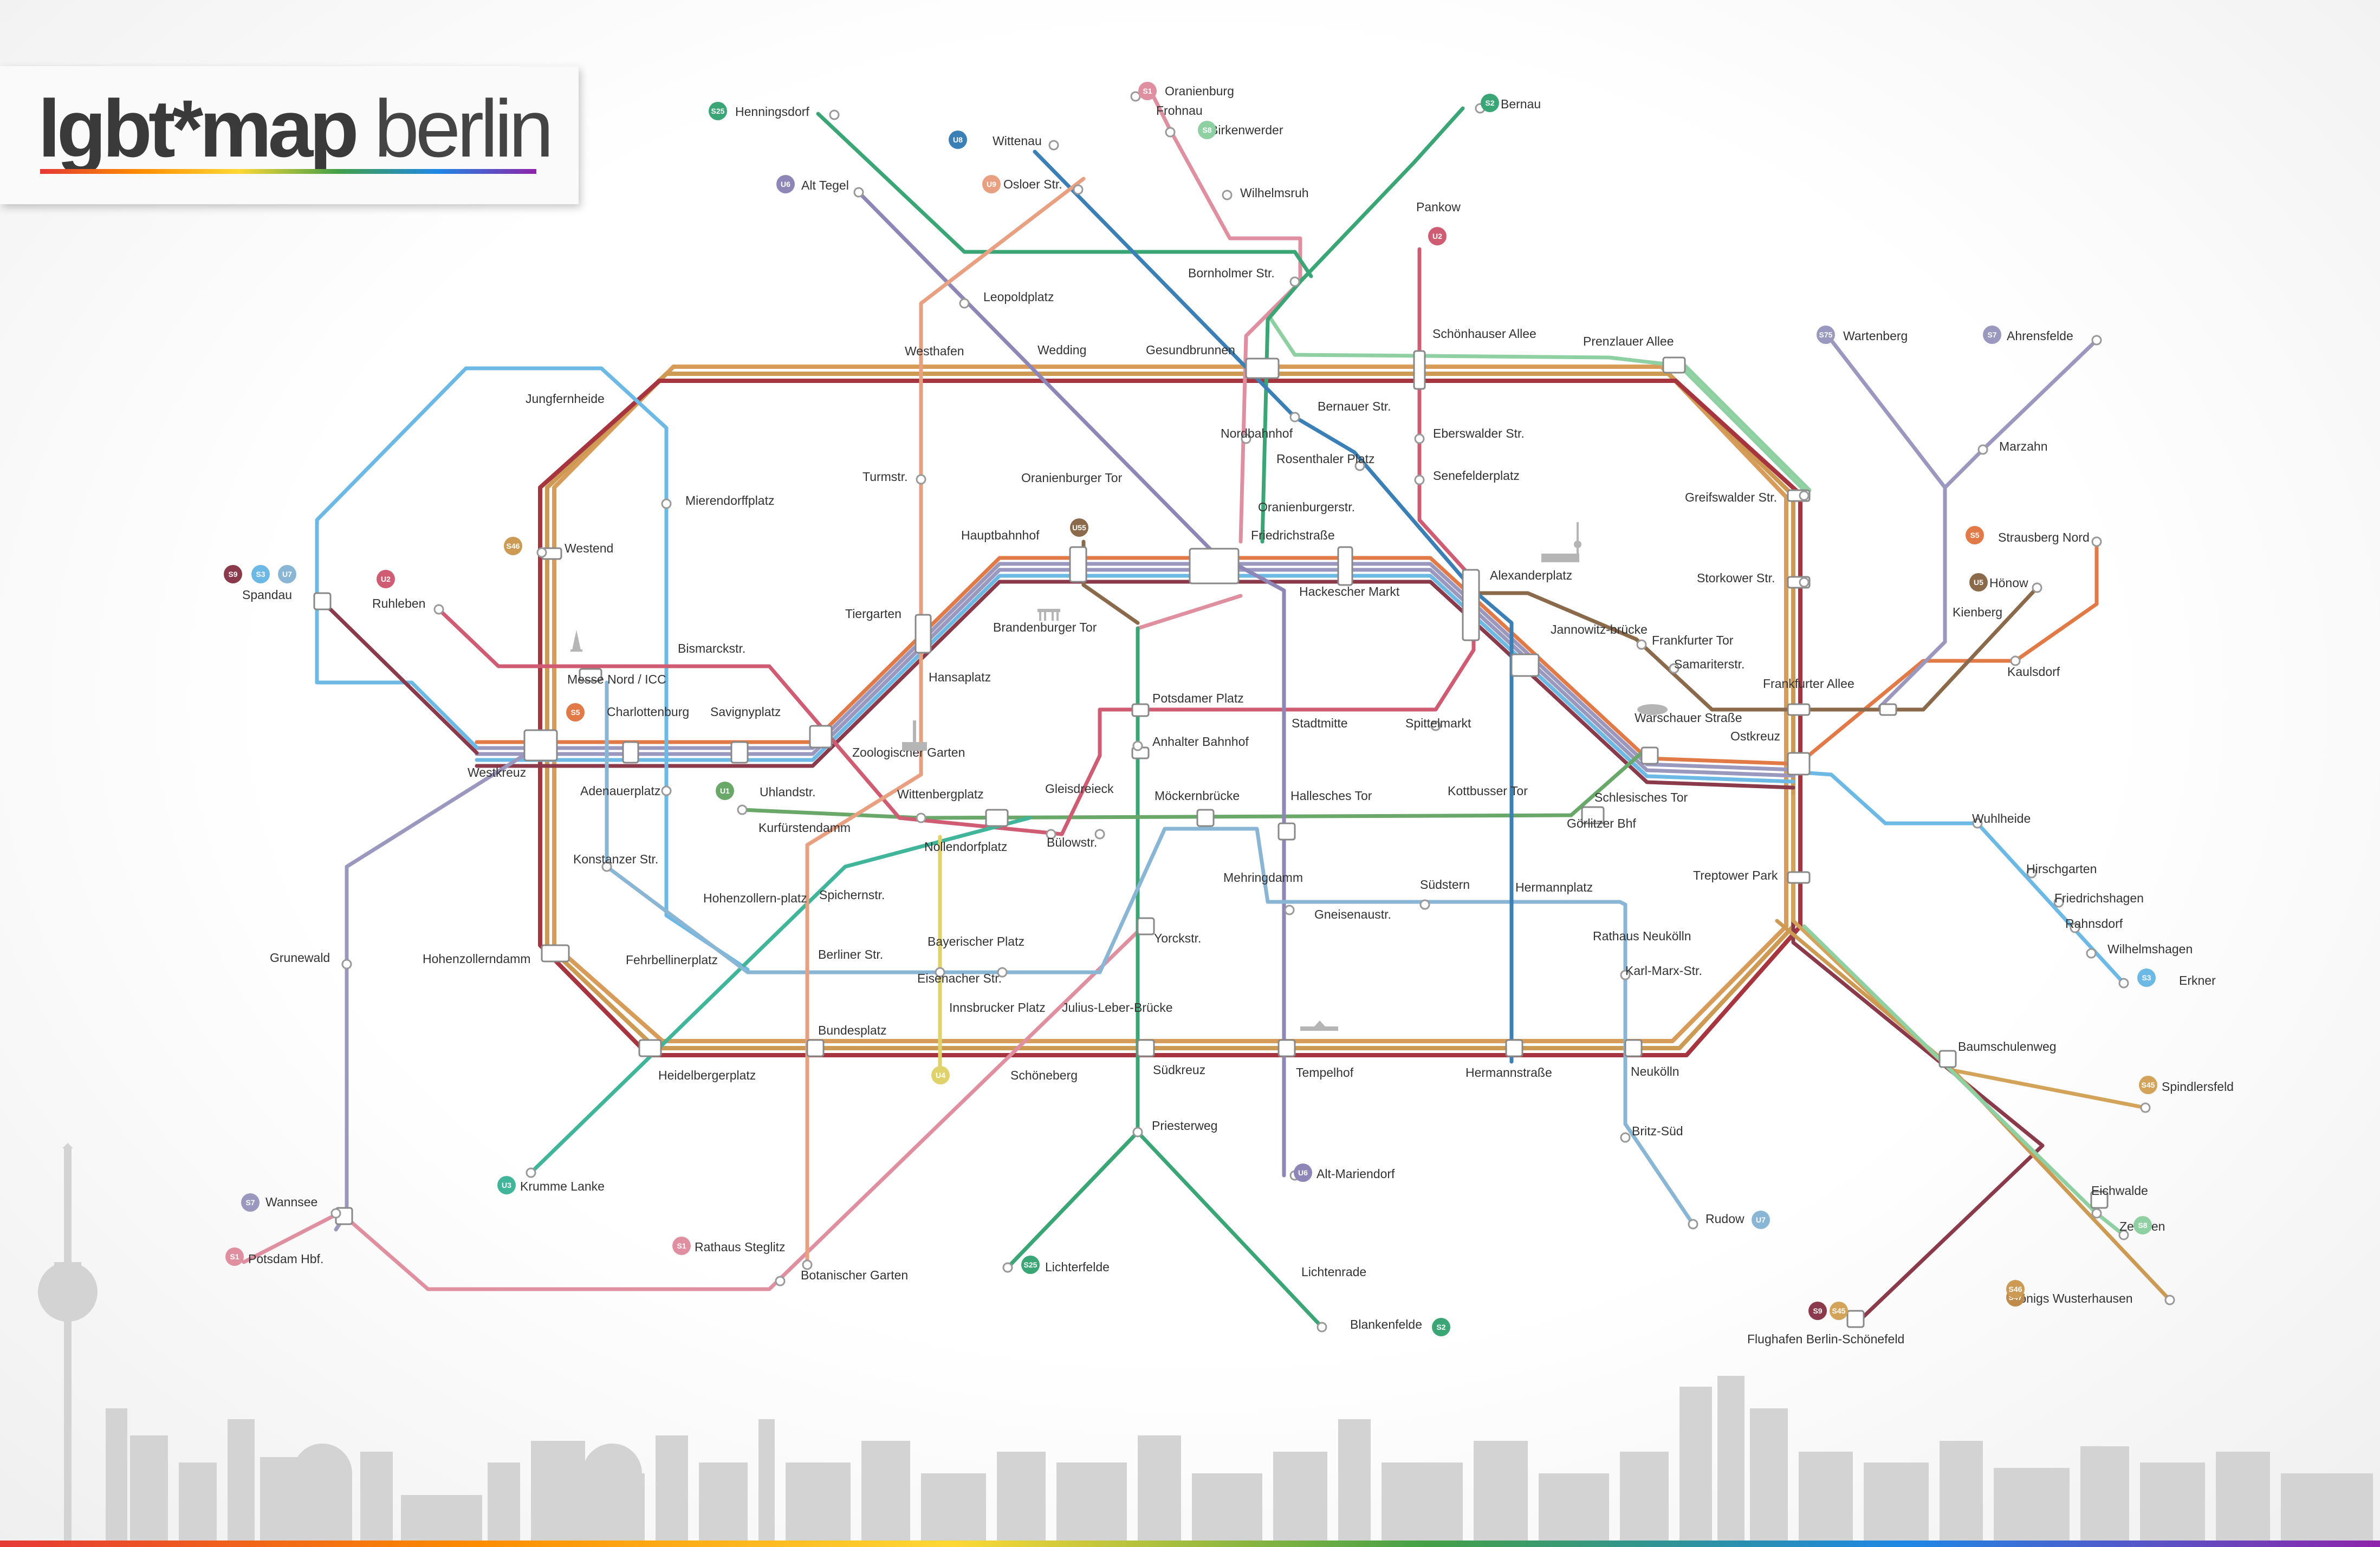  I want to click on station-label: Nordbahnhof, so click(1257, 433).